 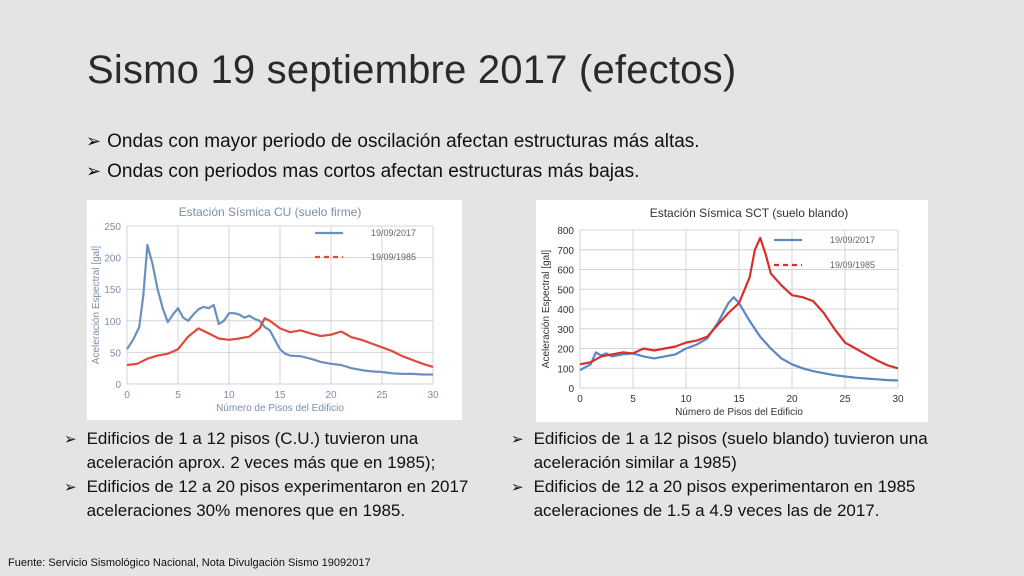 I want to click on sct-legend-label-2017: 19/09/2017, so click(x=852, y=240).